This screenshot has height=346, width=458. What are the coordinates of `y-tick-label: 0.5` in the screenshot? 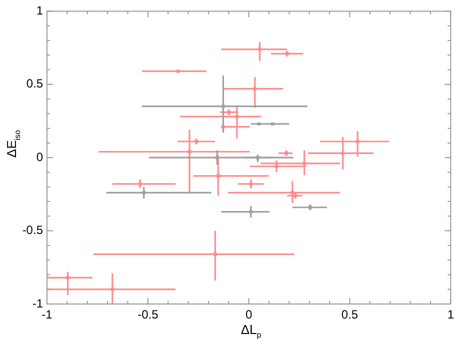 It's located at (35, 83).